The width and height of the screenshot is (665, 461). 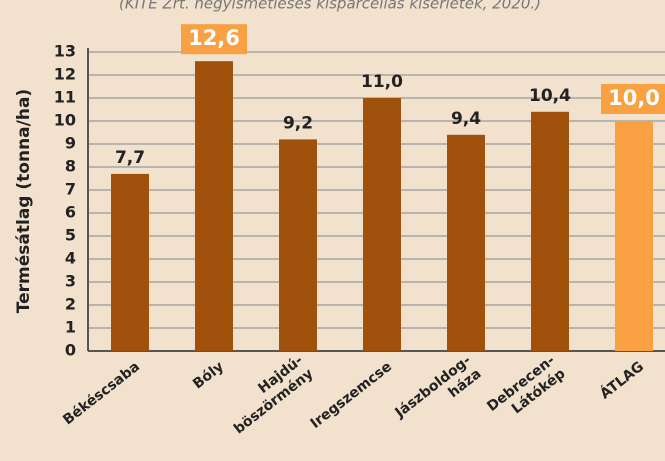 I want to click on x-tick-line: Bóly, so click(x=208, y=376).